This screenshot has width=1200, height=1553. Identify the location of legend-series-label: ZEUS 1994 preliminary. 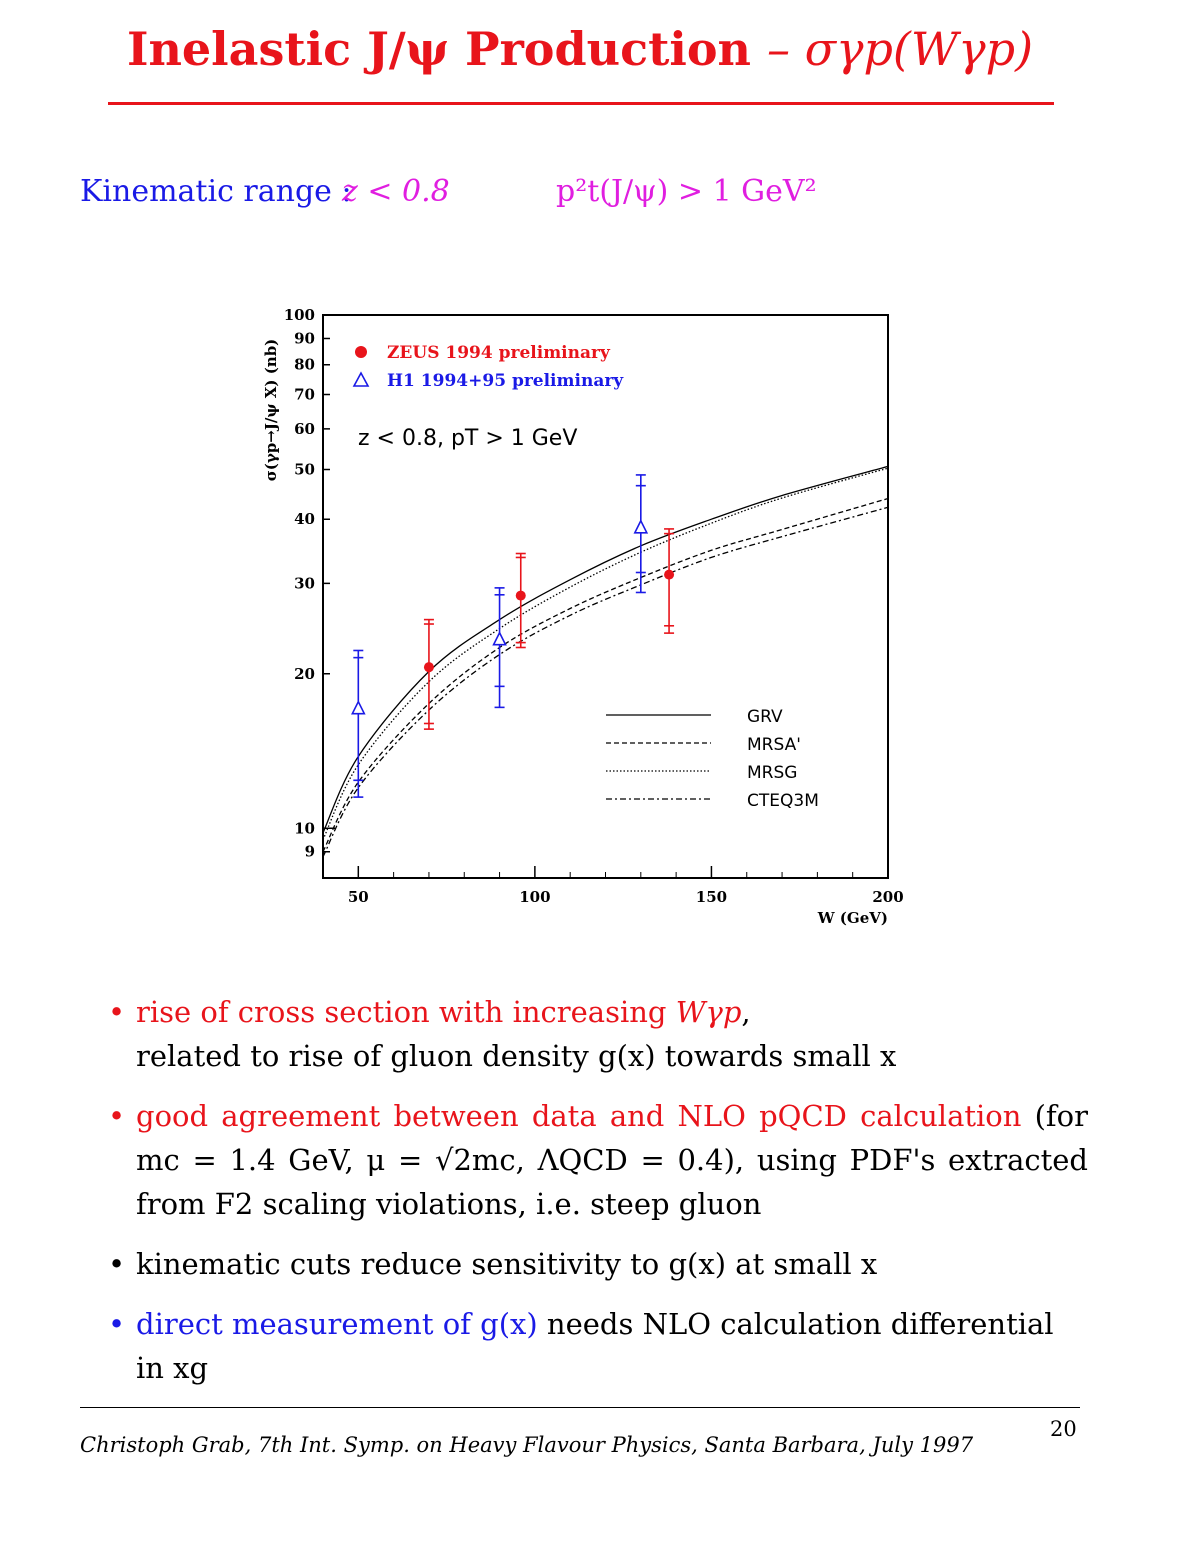
(499, 353).